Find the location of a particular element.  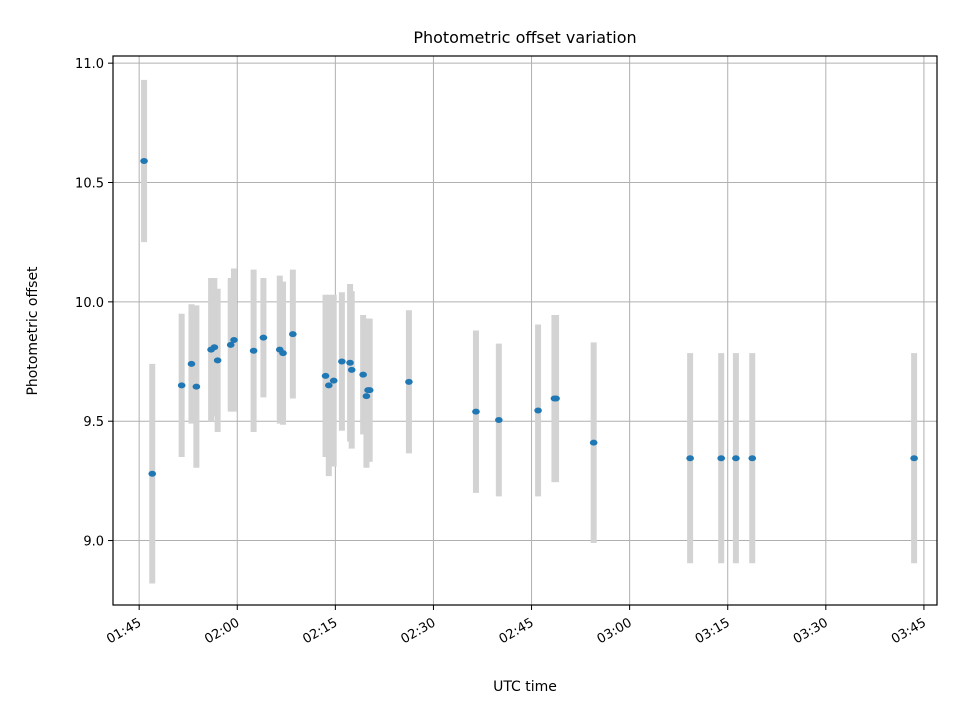

y-tick-label: 9.0 is located at coordinates (93, 542).